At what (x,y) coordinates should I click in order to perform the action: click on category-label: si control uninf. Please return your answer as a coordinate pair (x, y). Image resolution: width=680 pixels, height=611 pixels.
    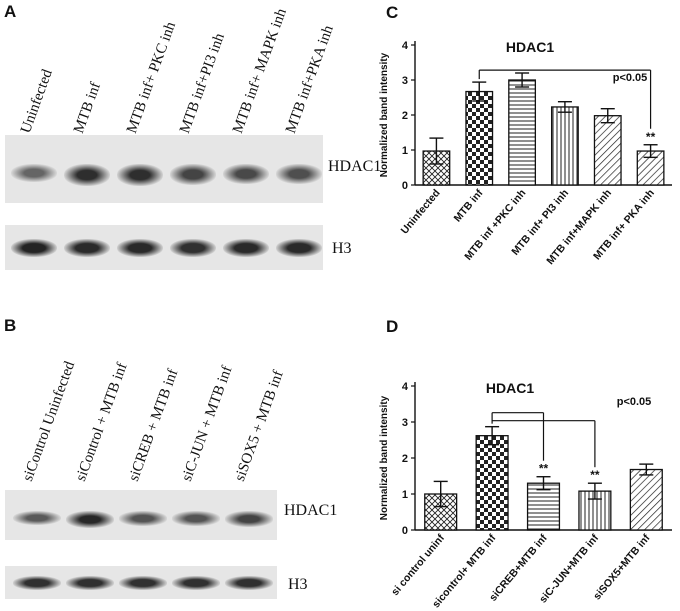
    Looking at the image, I should click on (418, 565).